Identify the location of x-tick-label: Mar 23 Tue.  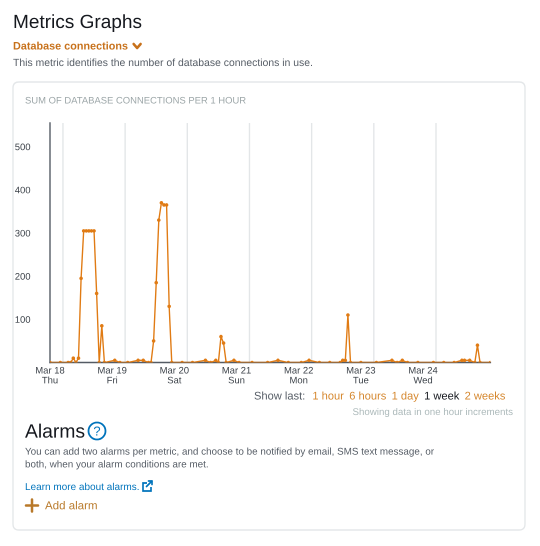
(361, 375).